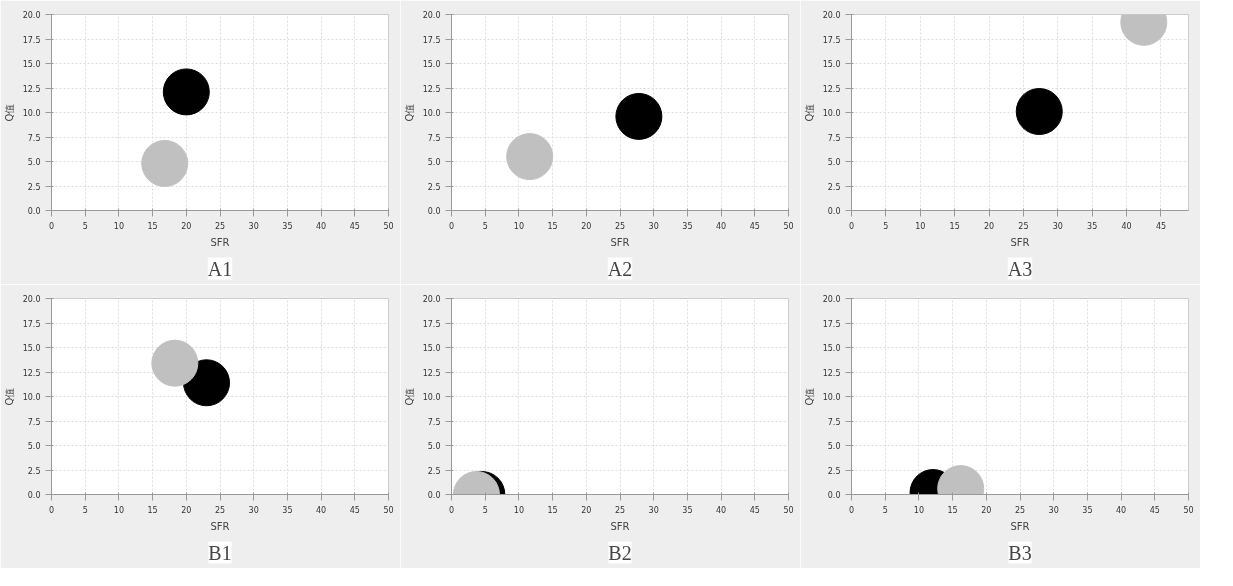 The height and width of the screenshot is (586, 1233). What do you see at coordinates (1020, 268) in the screenshot?
I see `text: A3` at bounding box center [1020, 268].